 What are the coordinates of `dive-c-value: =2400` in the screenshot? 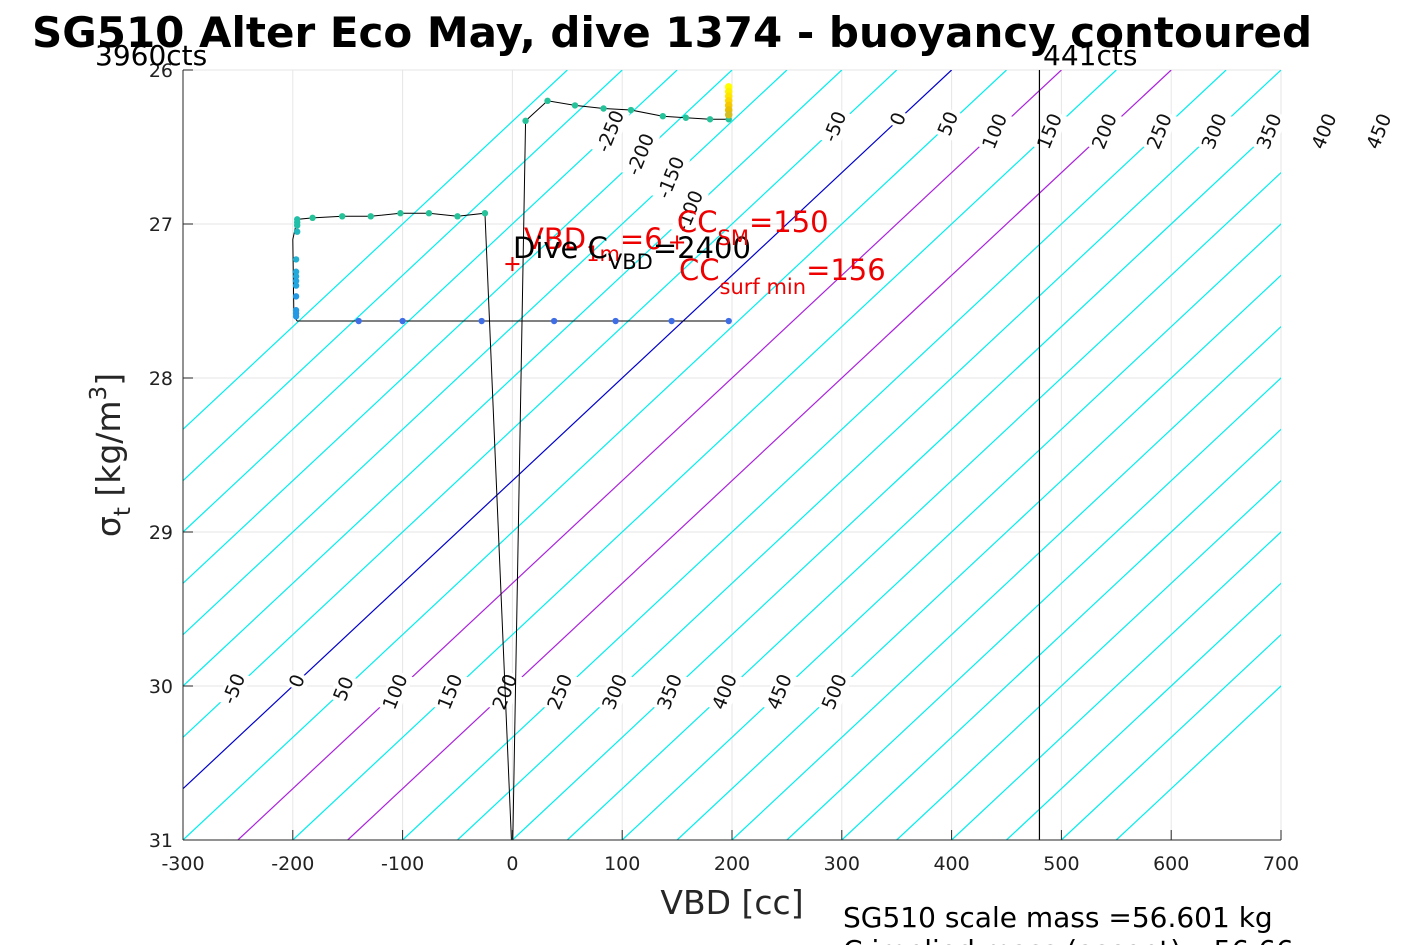 It's located at (702, 248).